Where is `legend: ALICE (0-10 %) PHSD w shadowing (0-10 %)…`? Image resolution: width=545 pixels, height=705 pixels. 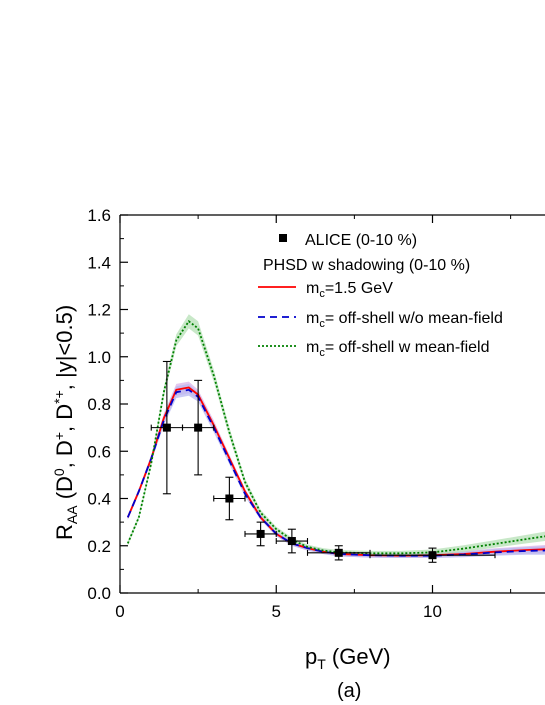 legend: ALICE (0-10 %) PHSD w shadowing (0-10 %)… is located at coordinates (380, 295).